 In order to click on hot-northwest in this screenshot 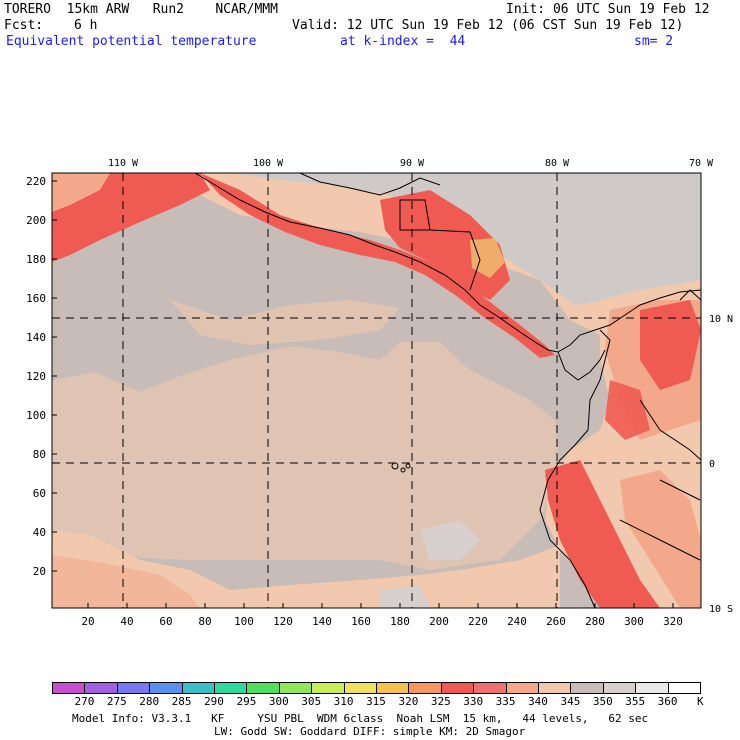, I will do `click(131, 217)`.